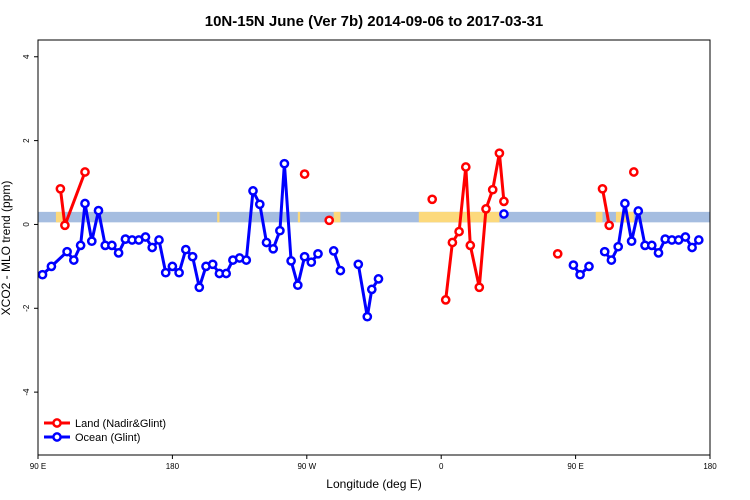 The image size is (750, 500). I want to click on ocean-band, so click(374, 217).